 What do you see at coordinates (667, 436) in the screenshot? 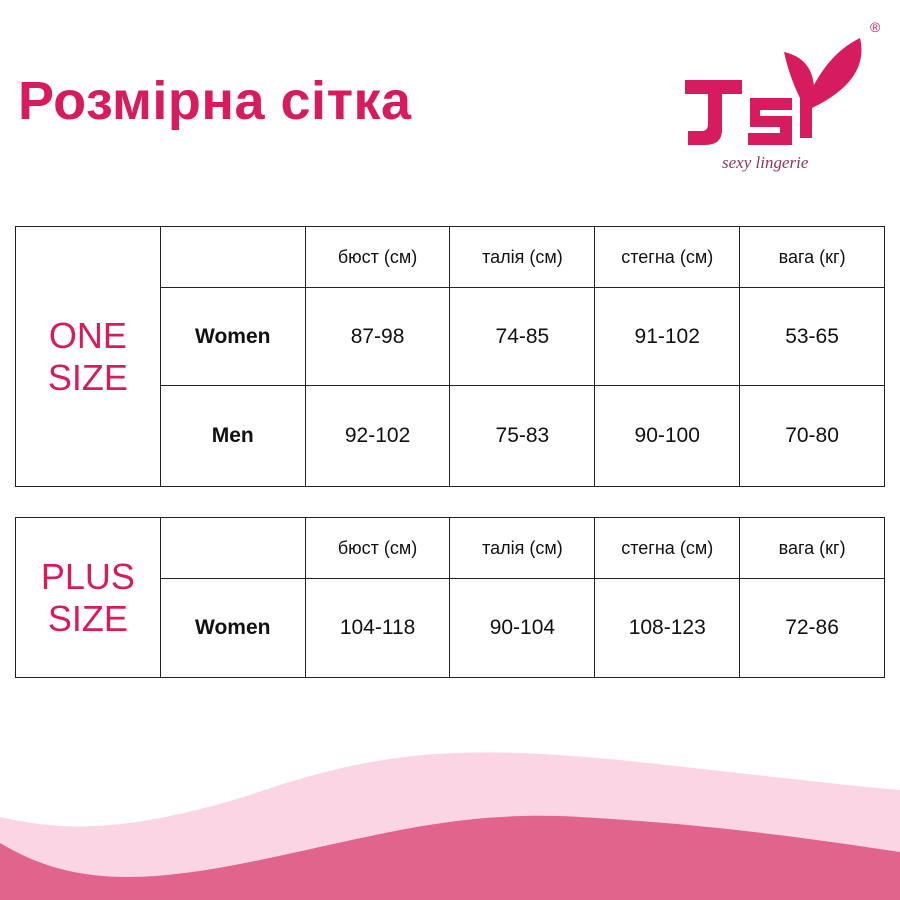
I see `cell-hips: 90-100` at bounding box center [667, 436].